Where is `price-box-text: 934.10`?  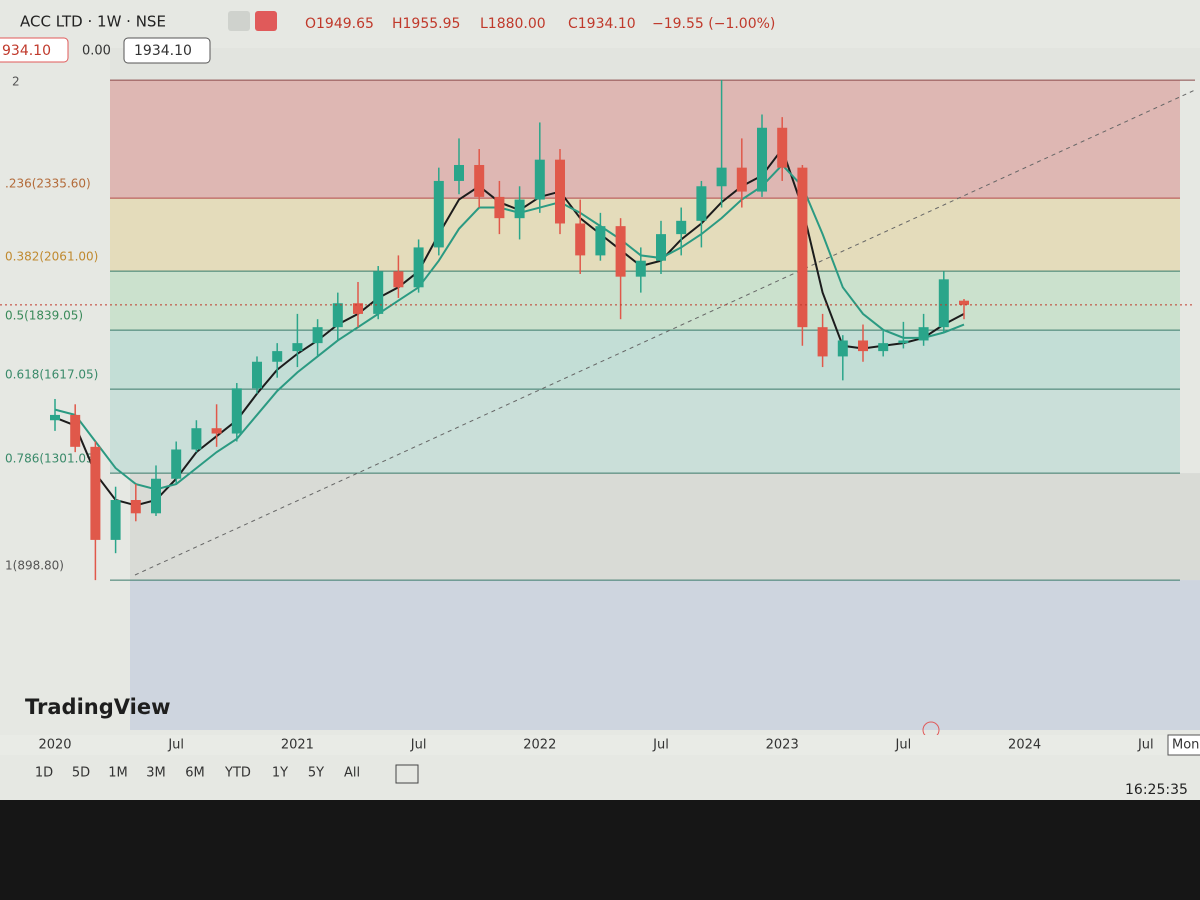
price-box-text: 934.10 is located at coordinates (26, 51).